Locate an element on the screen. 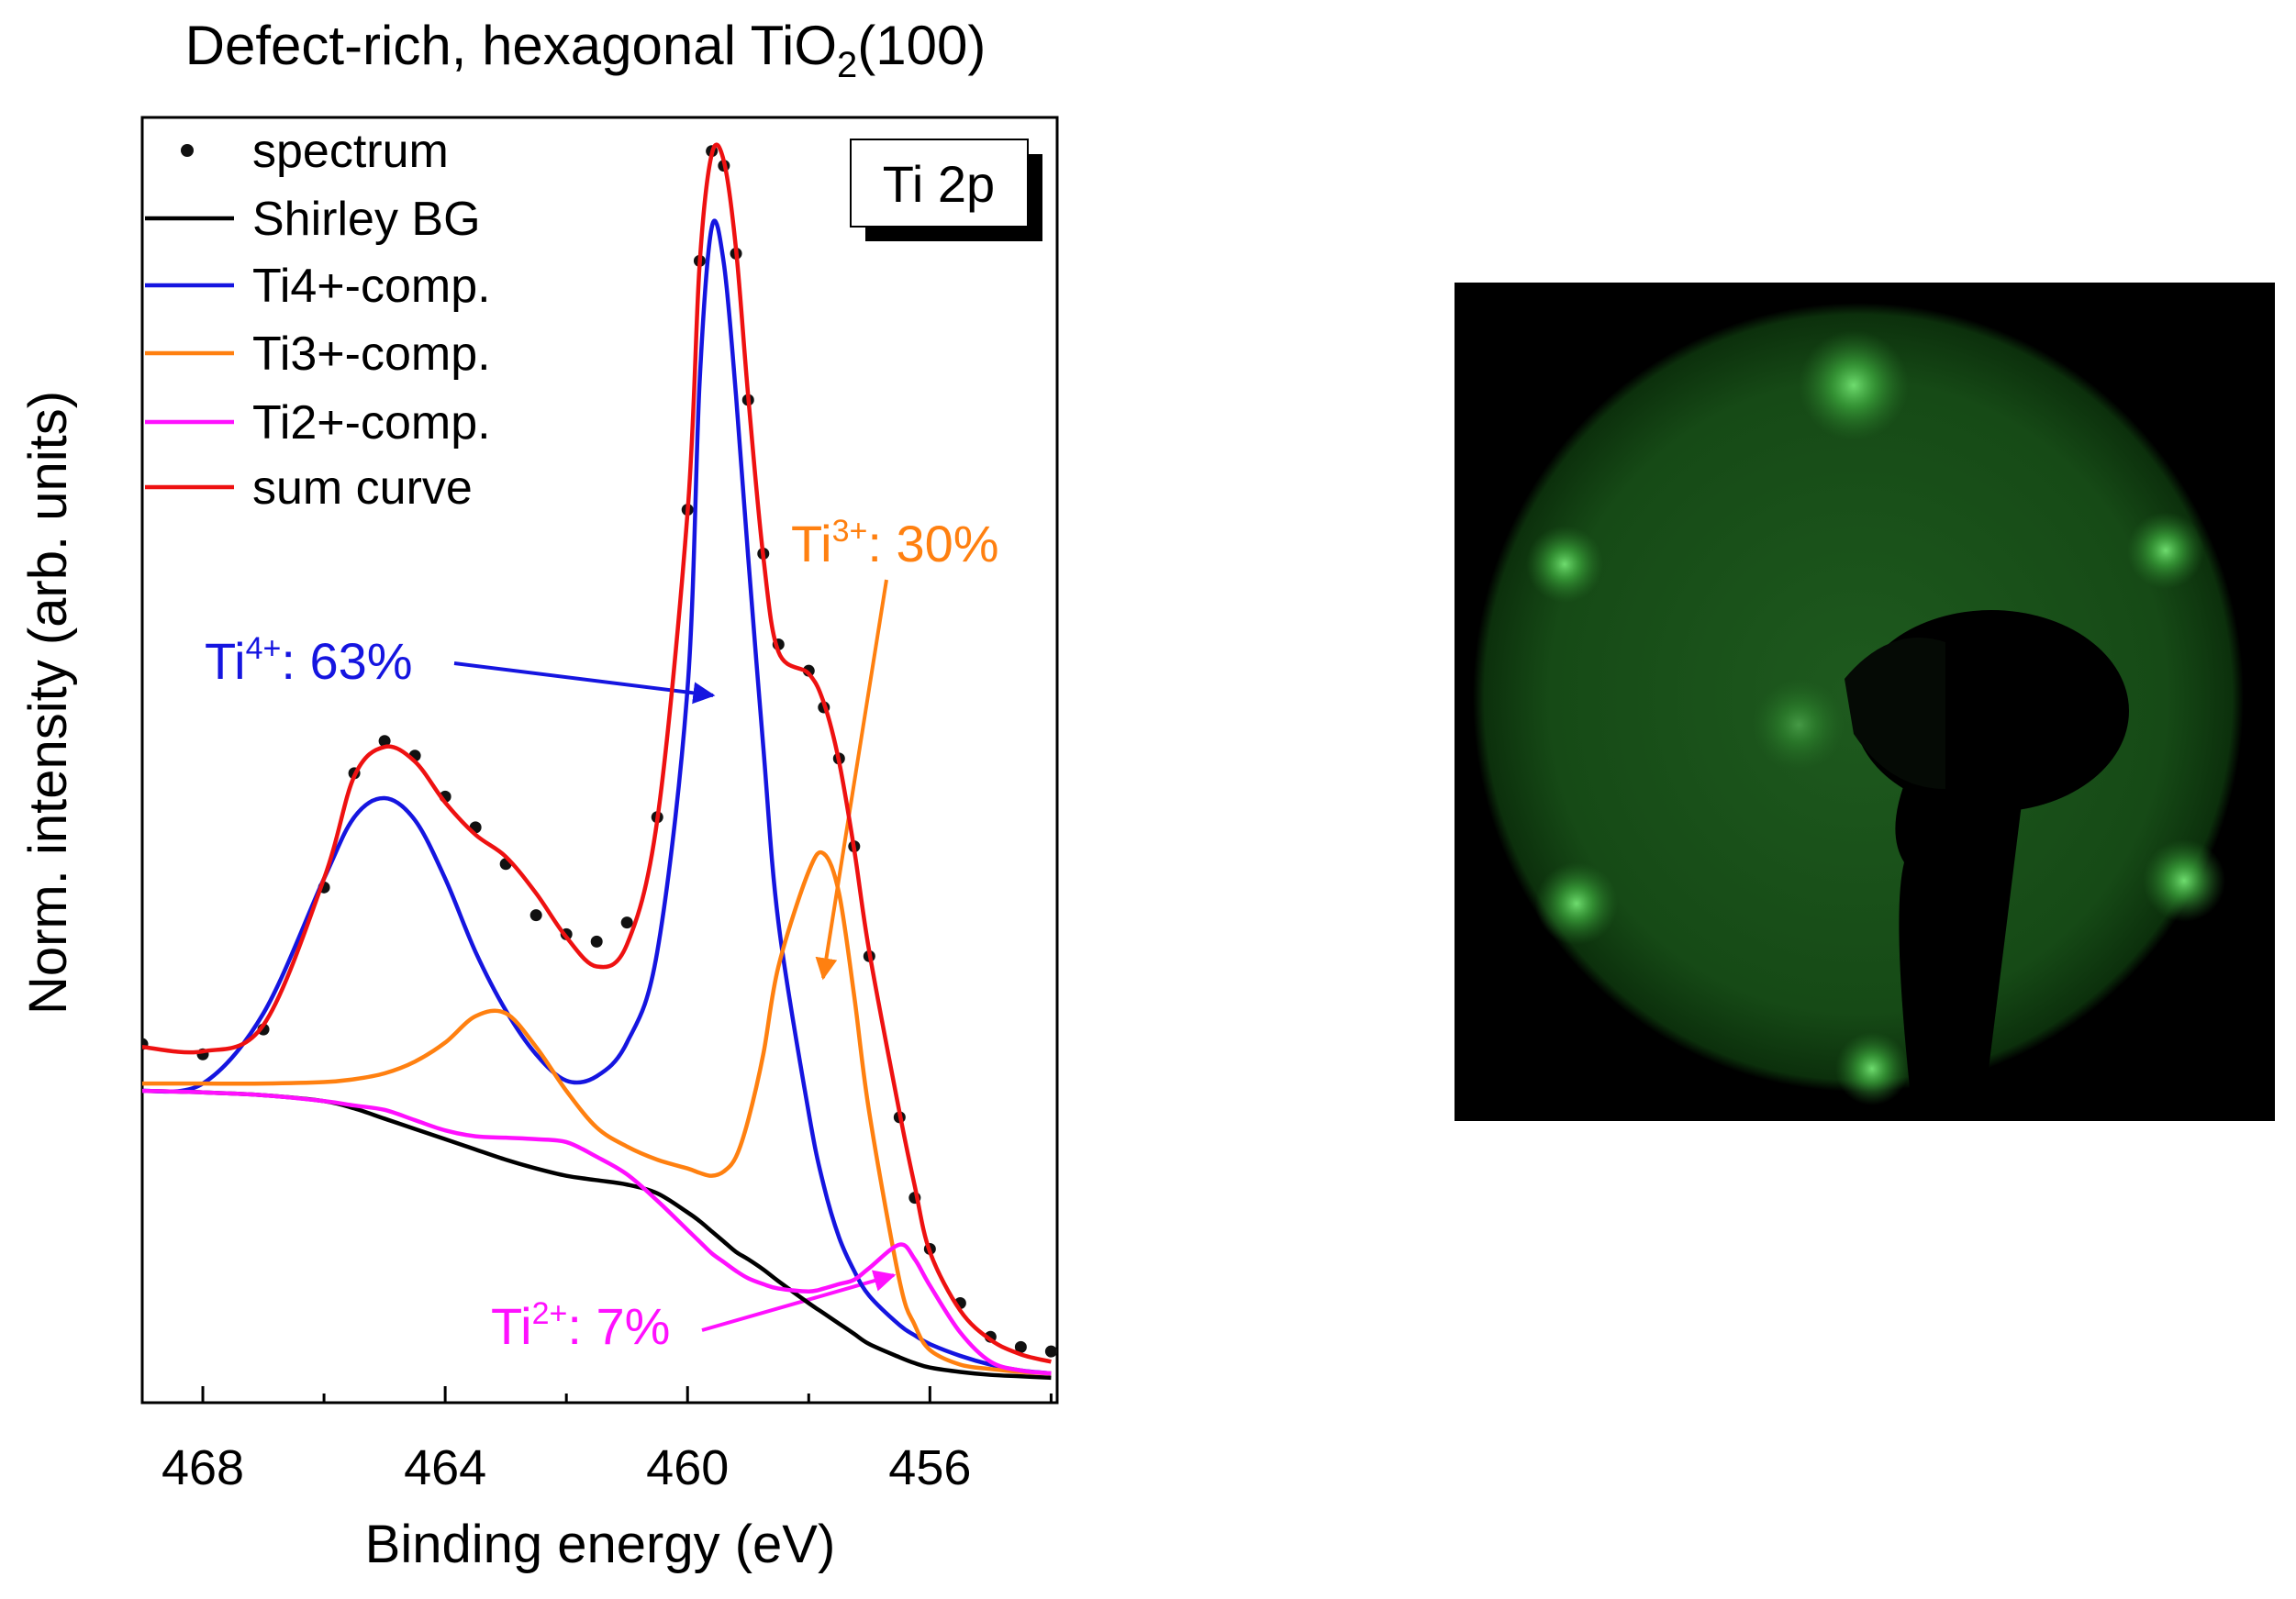 Image resolution: width=2296 pixels, height=1599 pixels. legend-label: sum curve is located at coordinates (362, 488).